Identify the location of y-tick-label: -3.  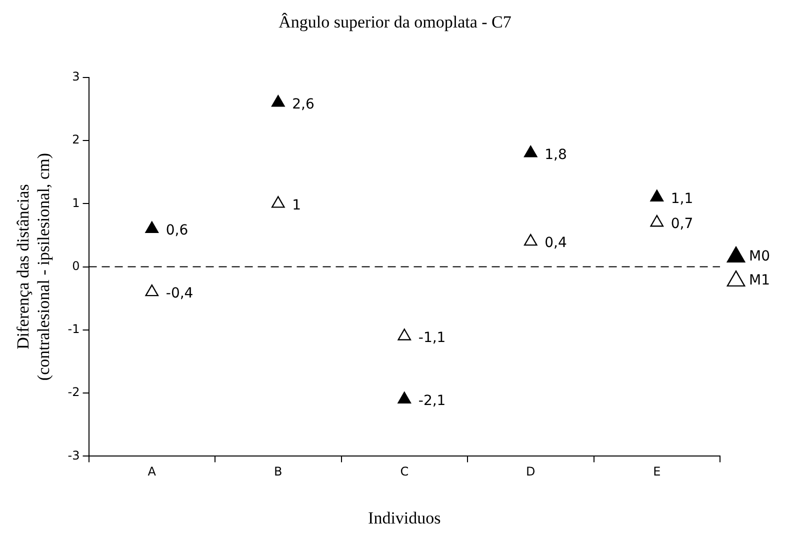
(74, 455).